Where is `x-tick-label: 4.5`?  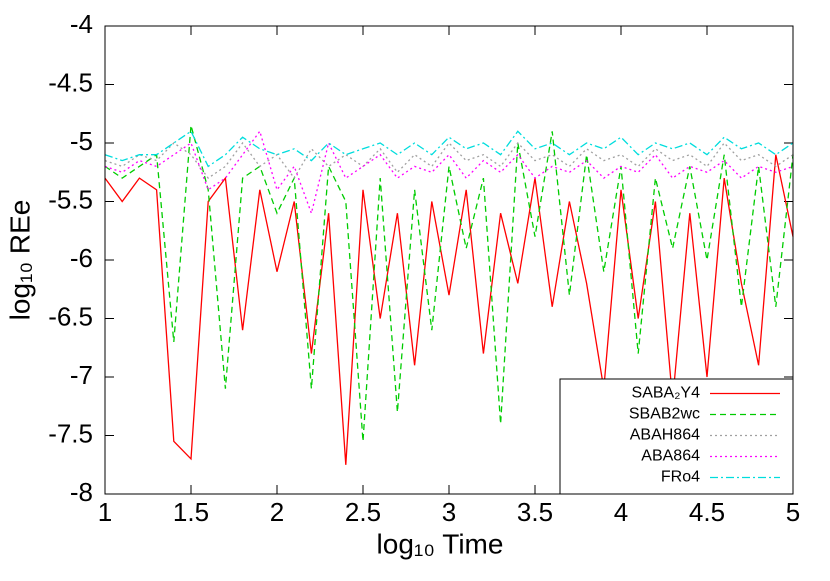 x-tick-label: 4.5 is located at coordinates (707, 512).